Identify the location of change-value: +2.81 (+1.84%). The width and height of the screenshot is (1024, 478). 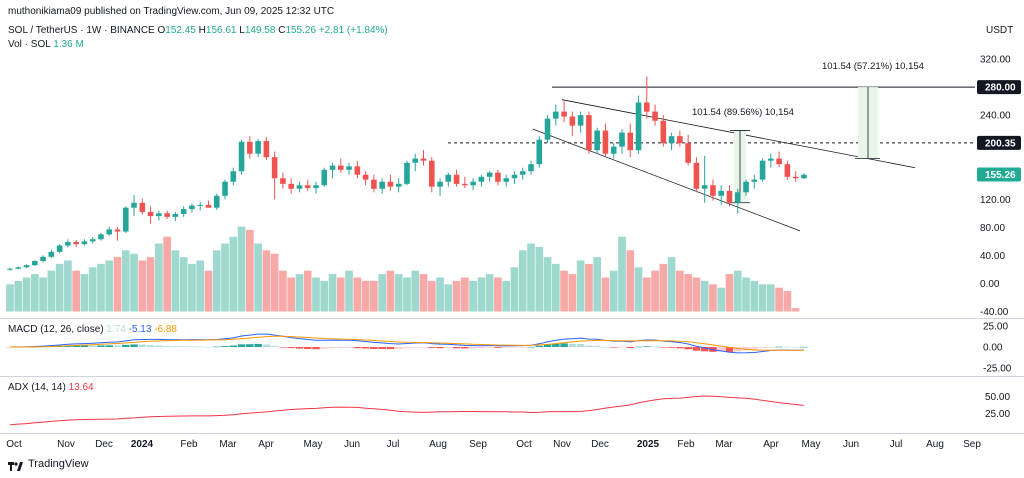
(353, 30).